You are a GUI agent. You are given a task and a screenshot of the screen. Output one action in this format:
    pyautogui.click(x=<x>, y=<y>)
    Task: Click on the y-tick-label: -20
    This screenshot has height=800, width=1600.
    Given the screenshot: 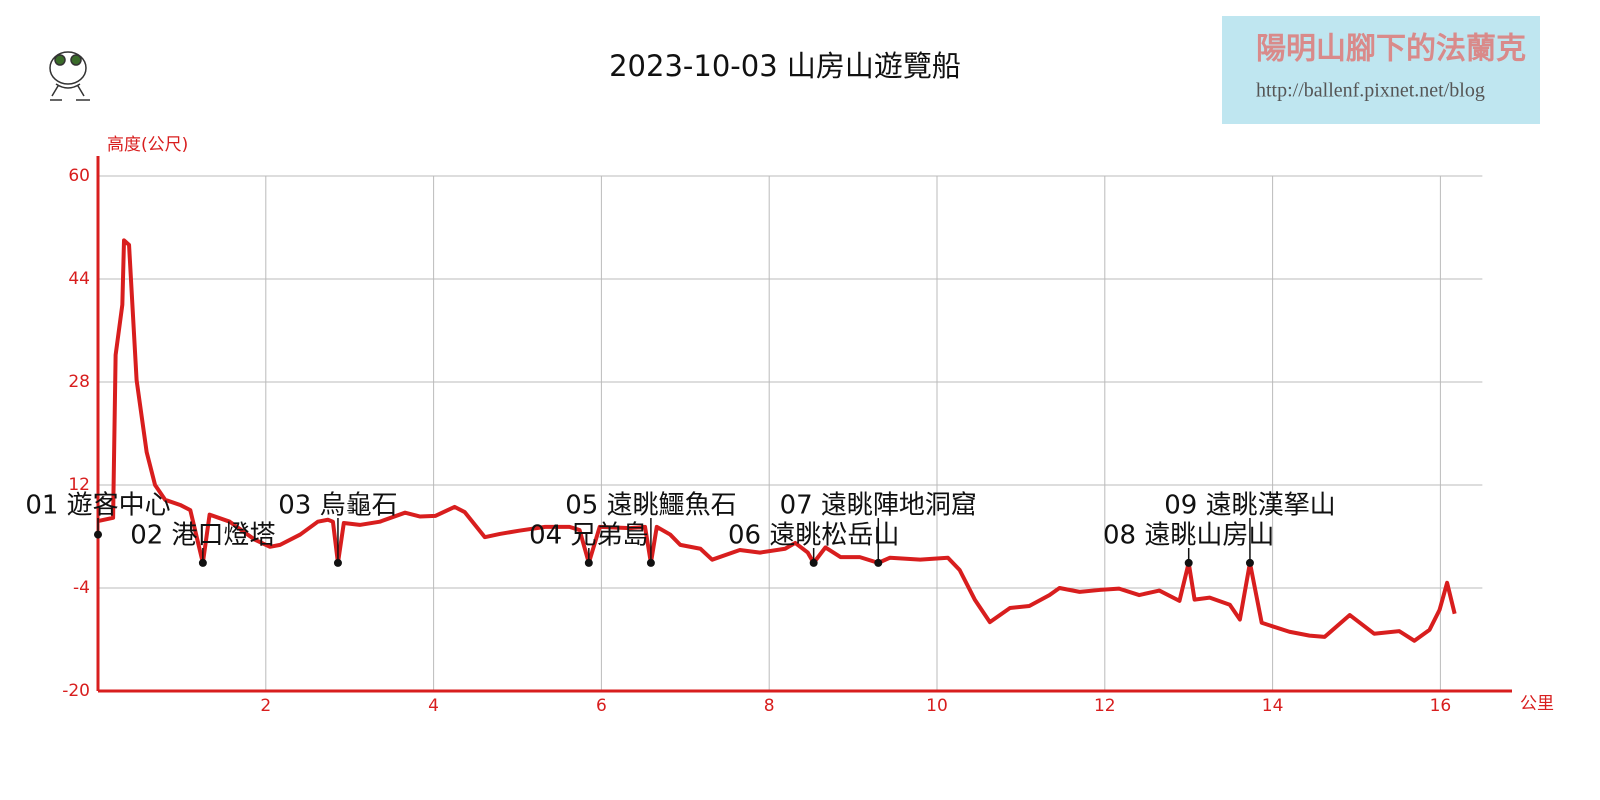 What is the action you would take?
    pyautogui.click(x=76, y=691)
    